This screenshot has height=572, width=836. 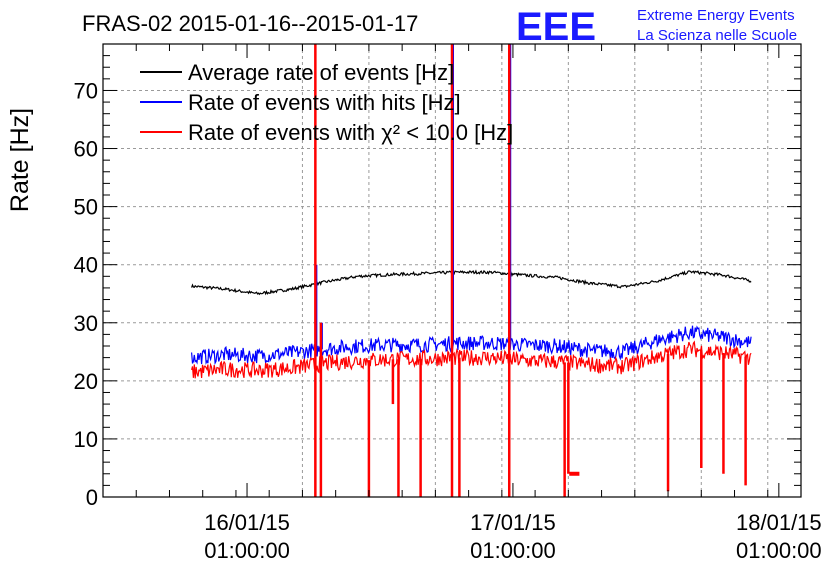 I want to click on logo-line1: Extreme Energy Events, so click(x=716, y=15).